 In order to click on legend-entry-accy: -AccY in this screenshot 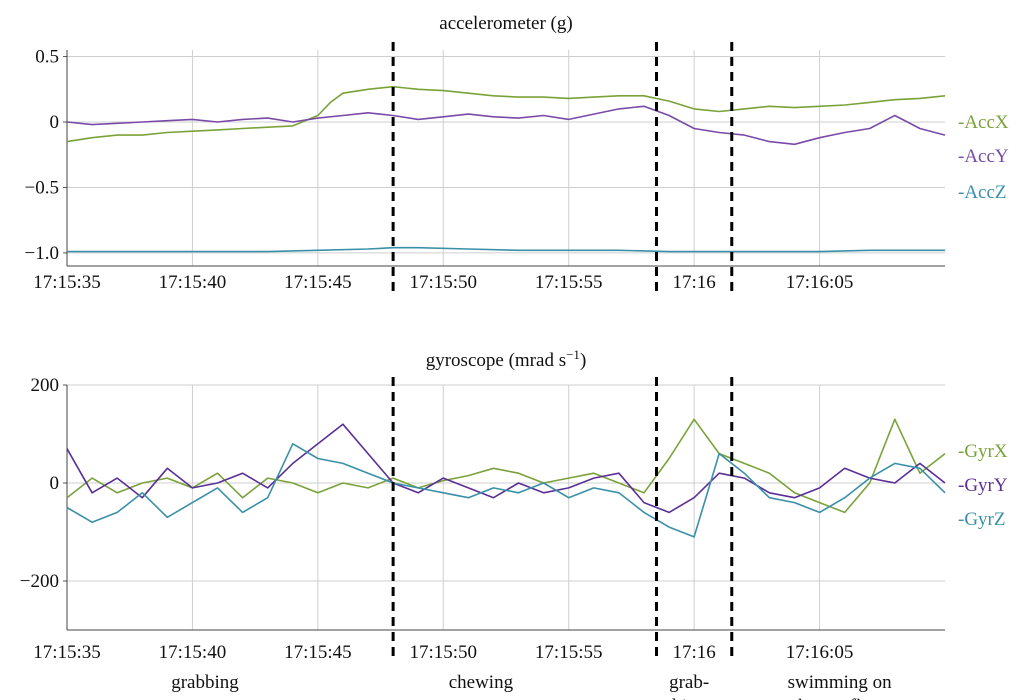, I will do `click(983, 156)`.